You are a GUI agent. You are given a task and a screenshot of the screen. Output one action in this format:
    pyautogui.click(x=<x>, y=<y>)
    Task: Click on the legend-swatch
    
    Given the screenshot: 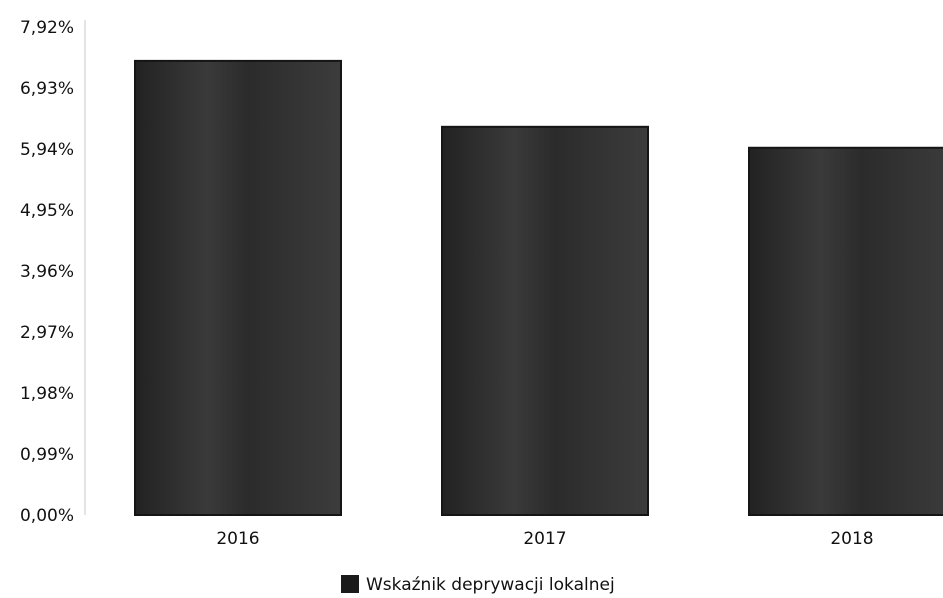 What is the action you would take?
    pyautogui.click(x=350, y=584)
    